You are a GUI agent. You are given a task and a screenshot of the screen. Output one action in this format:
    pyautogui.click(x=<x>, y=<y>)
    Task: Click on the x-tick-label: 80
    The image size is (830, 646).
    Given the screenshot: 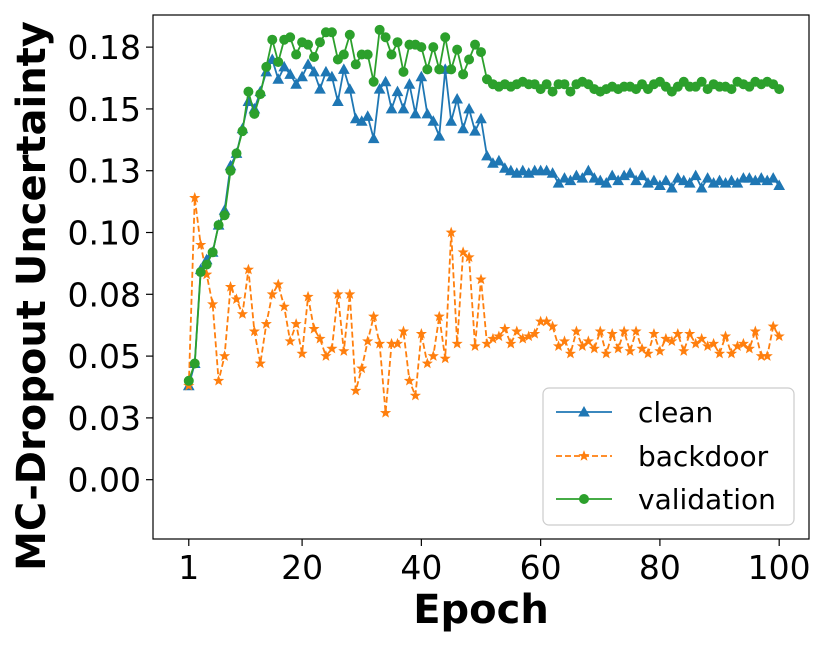 What is the action you would take?
    pyautogui.click(x=660, y=567)
    